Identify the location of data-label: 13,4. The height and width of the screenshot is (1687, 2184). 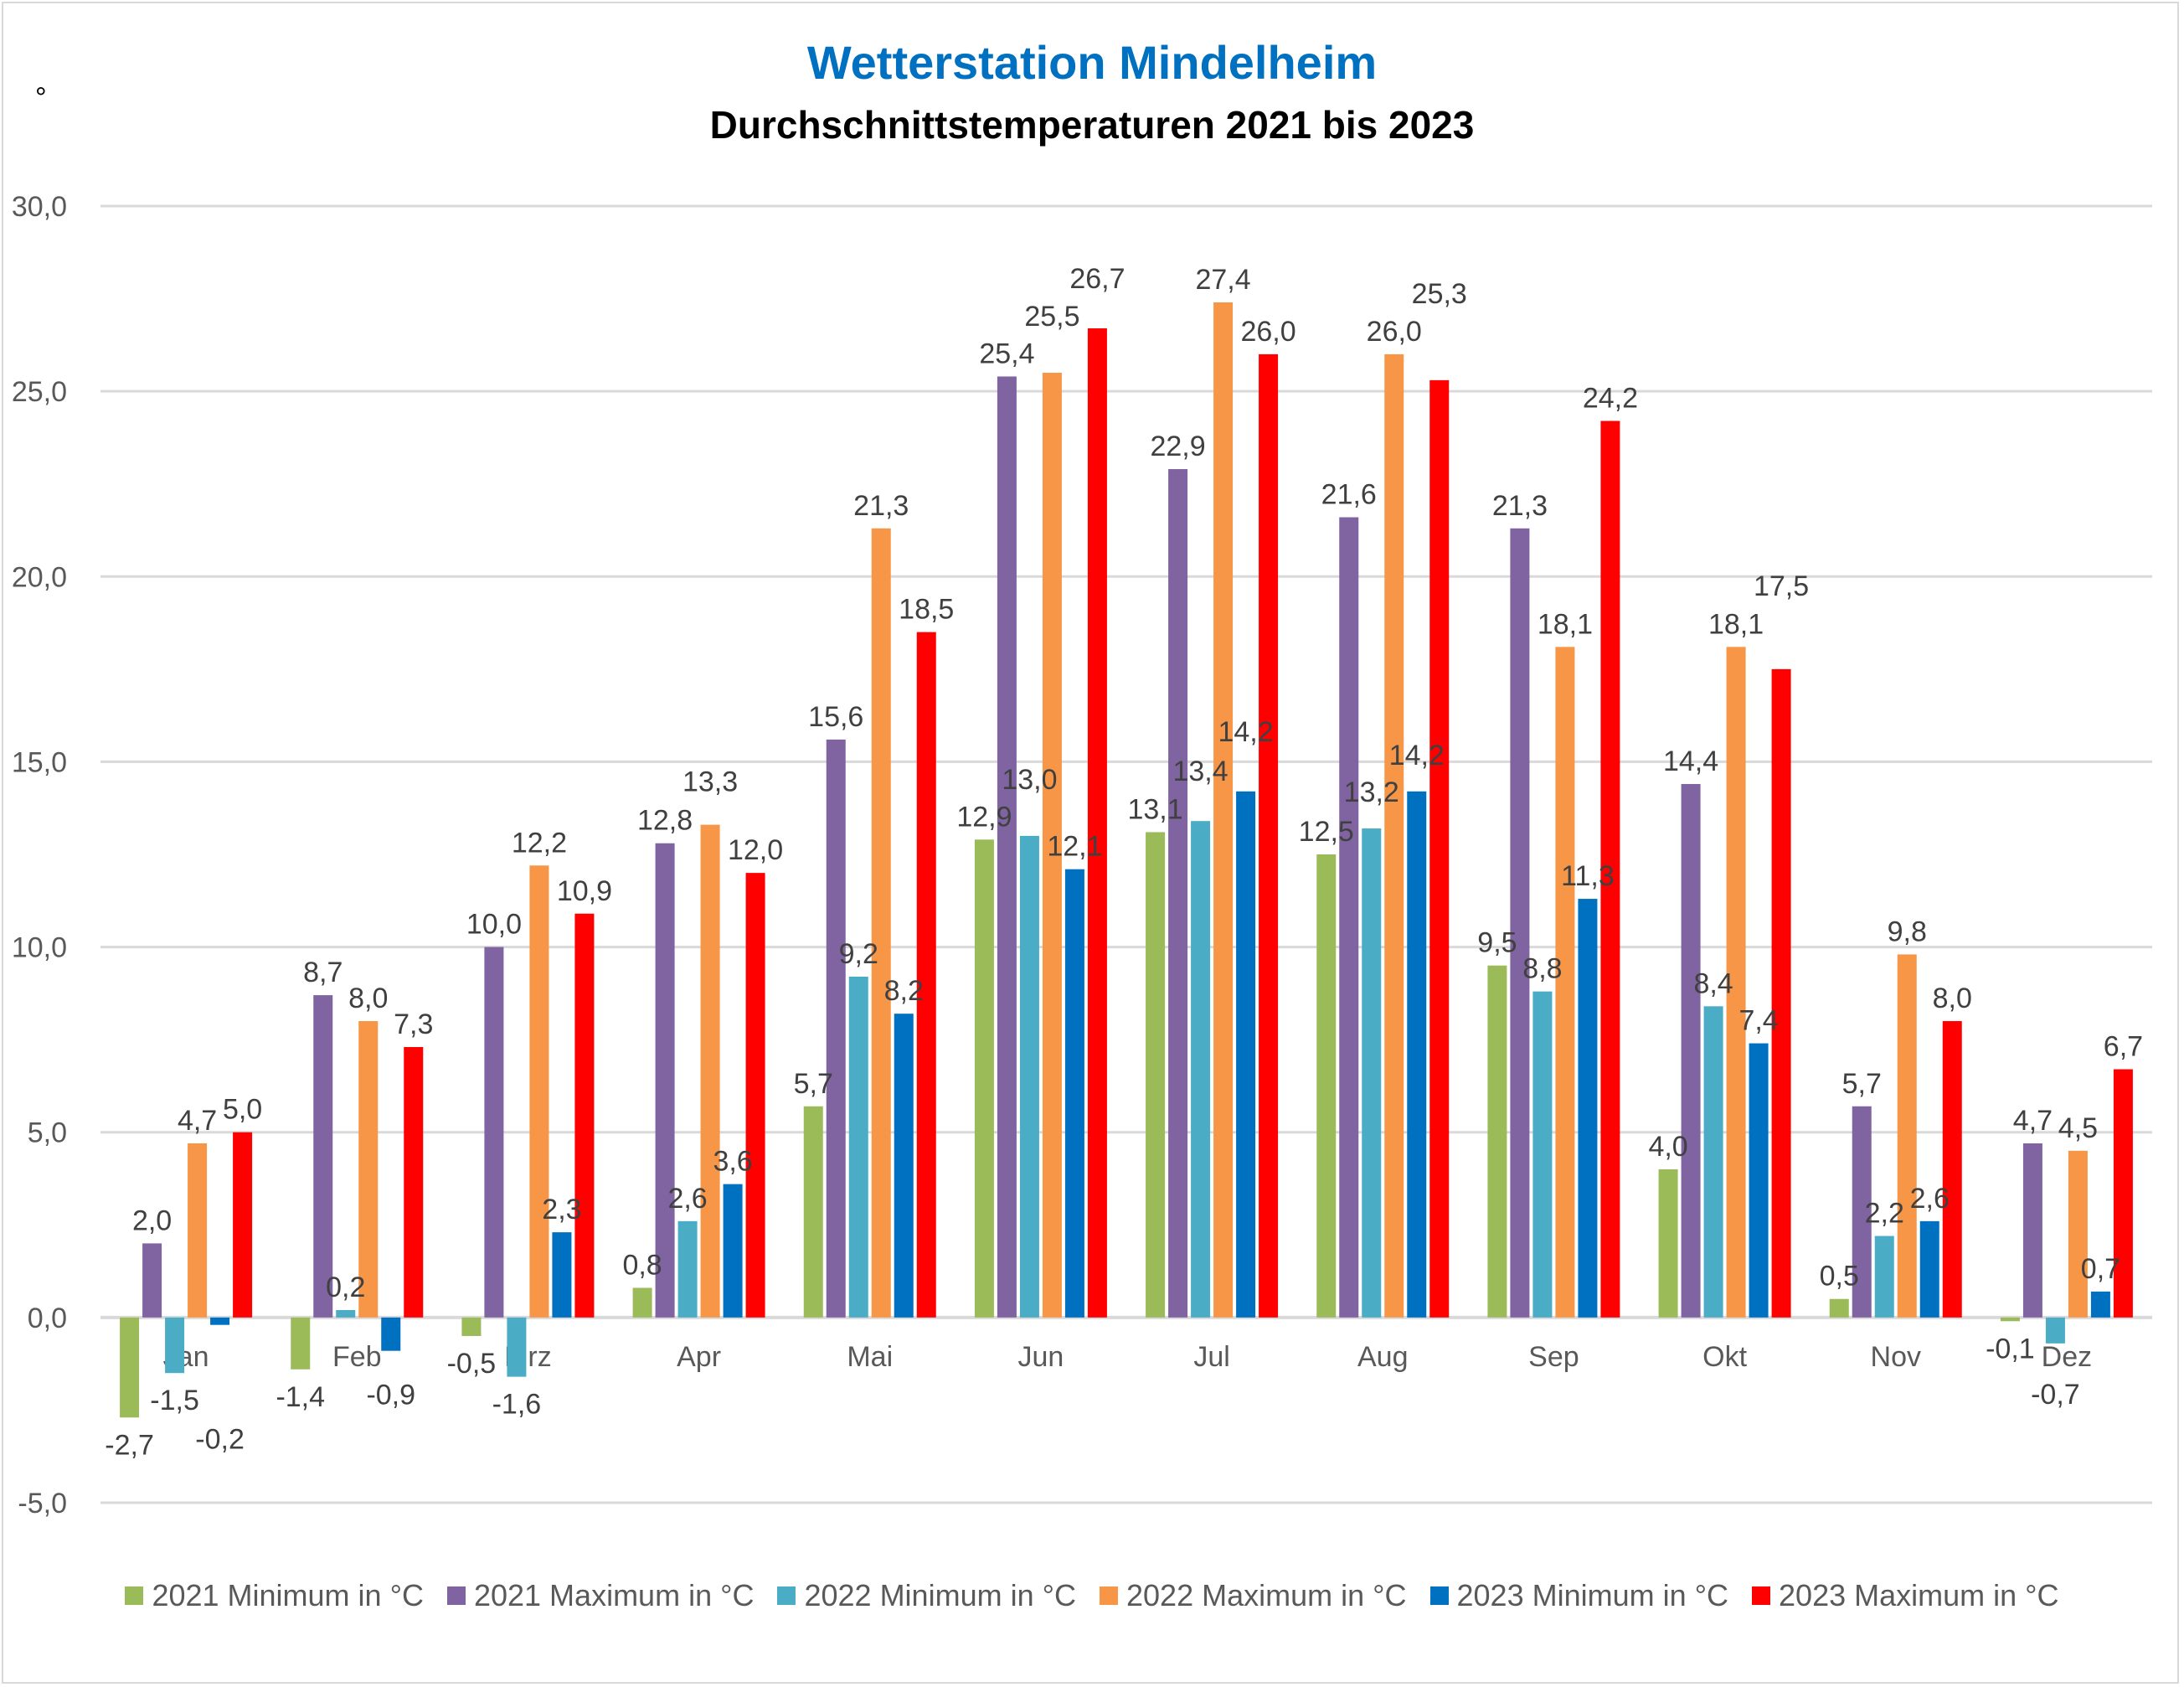
(1200, 771).